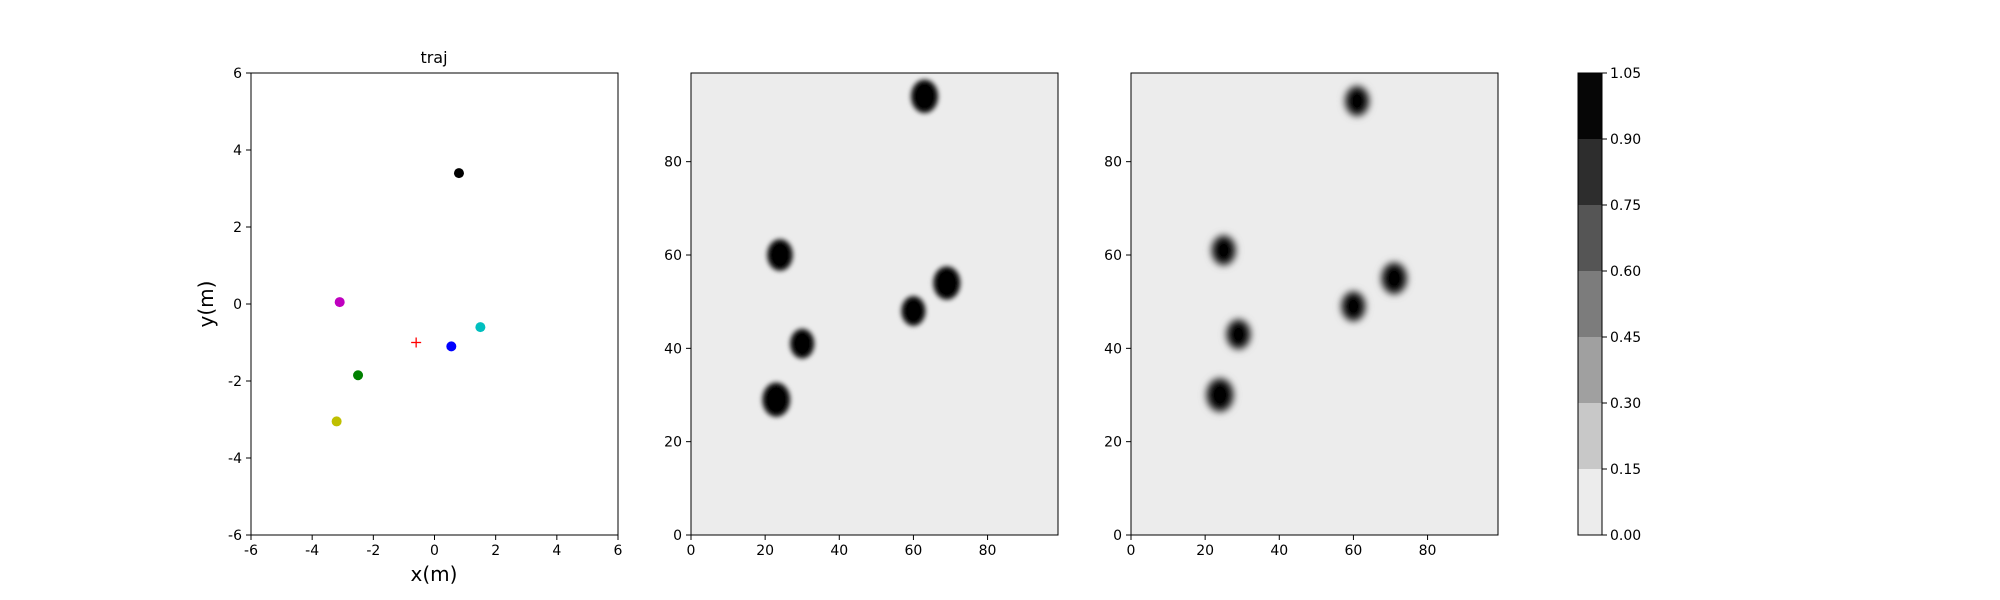  Describe the element at coordinates (433, 57) in the screenshot. I see `traj-plot-title: traj` at that location.